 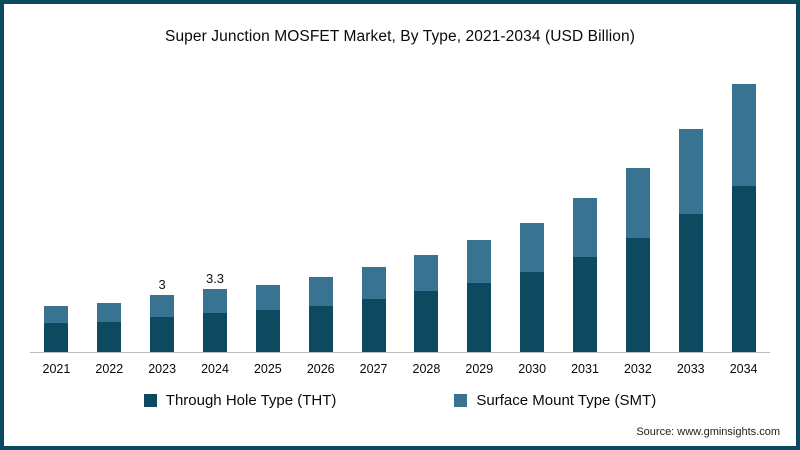 I want to click on legend-label: Through Hole Type (THT), so click(x=251, y=400).